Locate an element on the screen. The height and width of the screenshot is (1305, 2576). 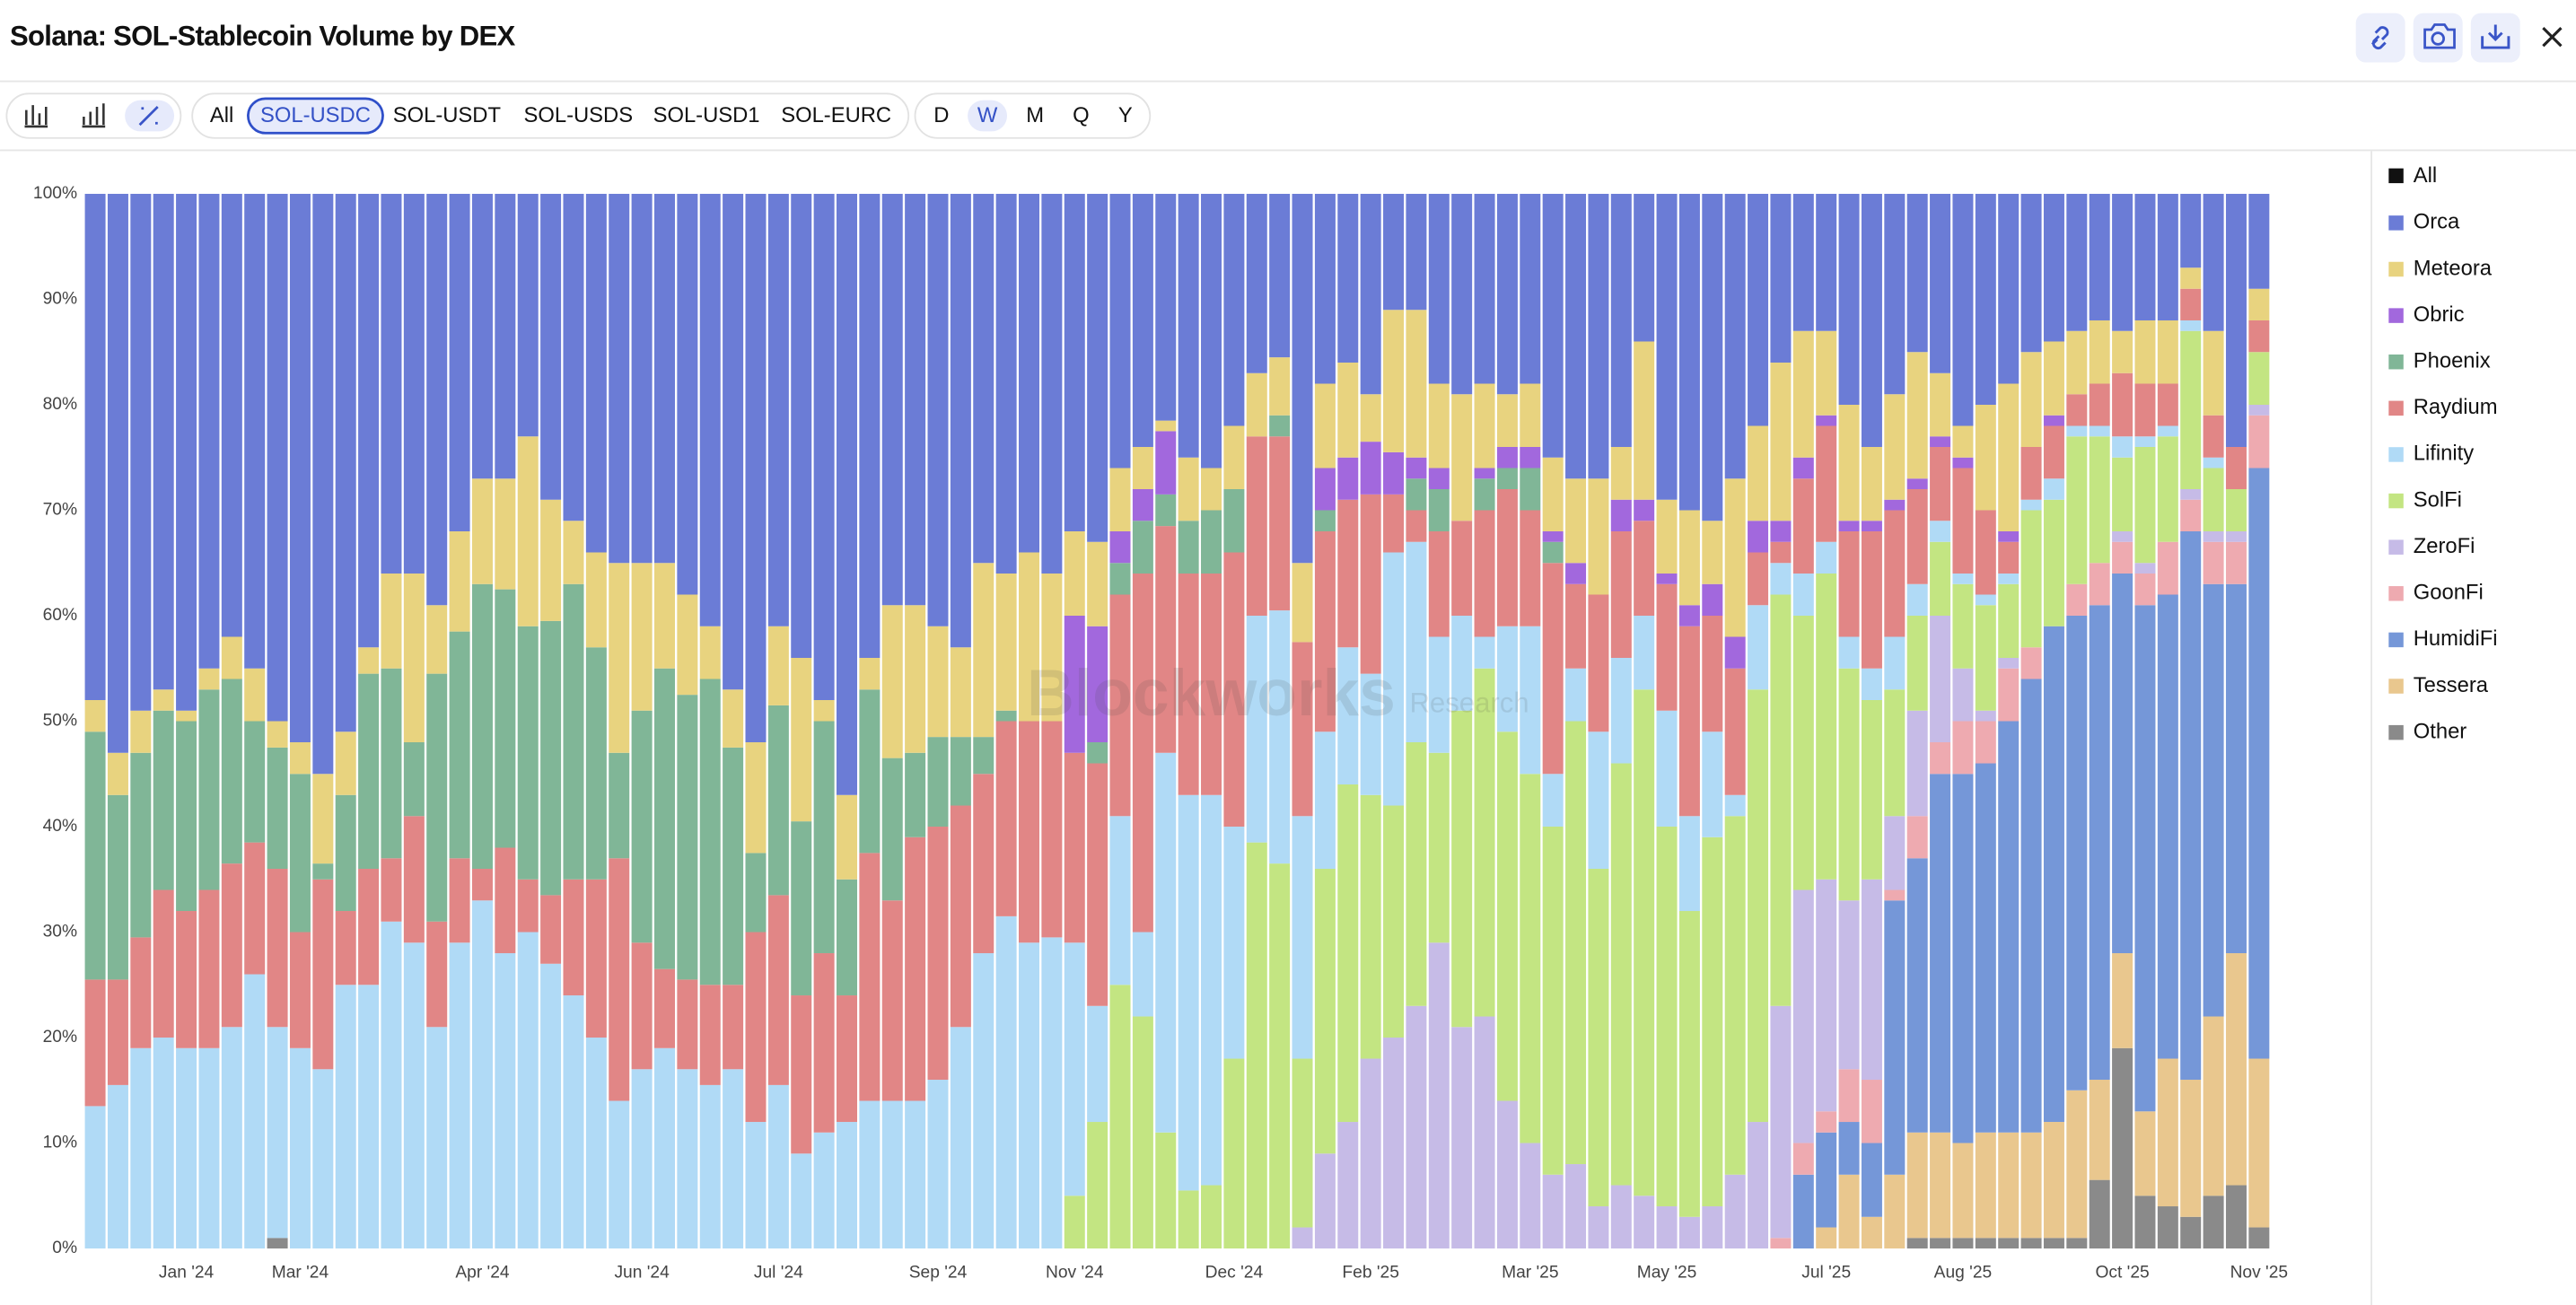
close-button is located at coordinates (2552, 37).